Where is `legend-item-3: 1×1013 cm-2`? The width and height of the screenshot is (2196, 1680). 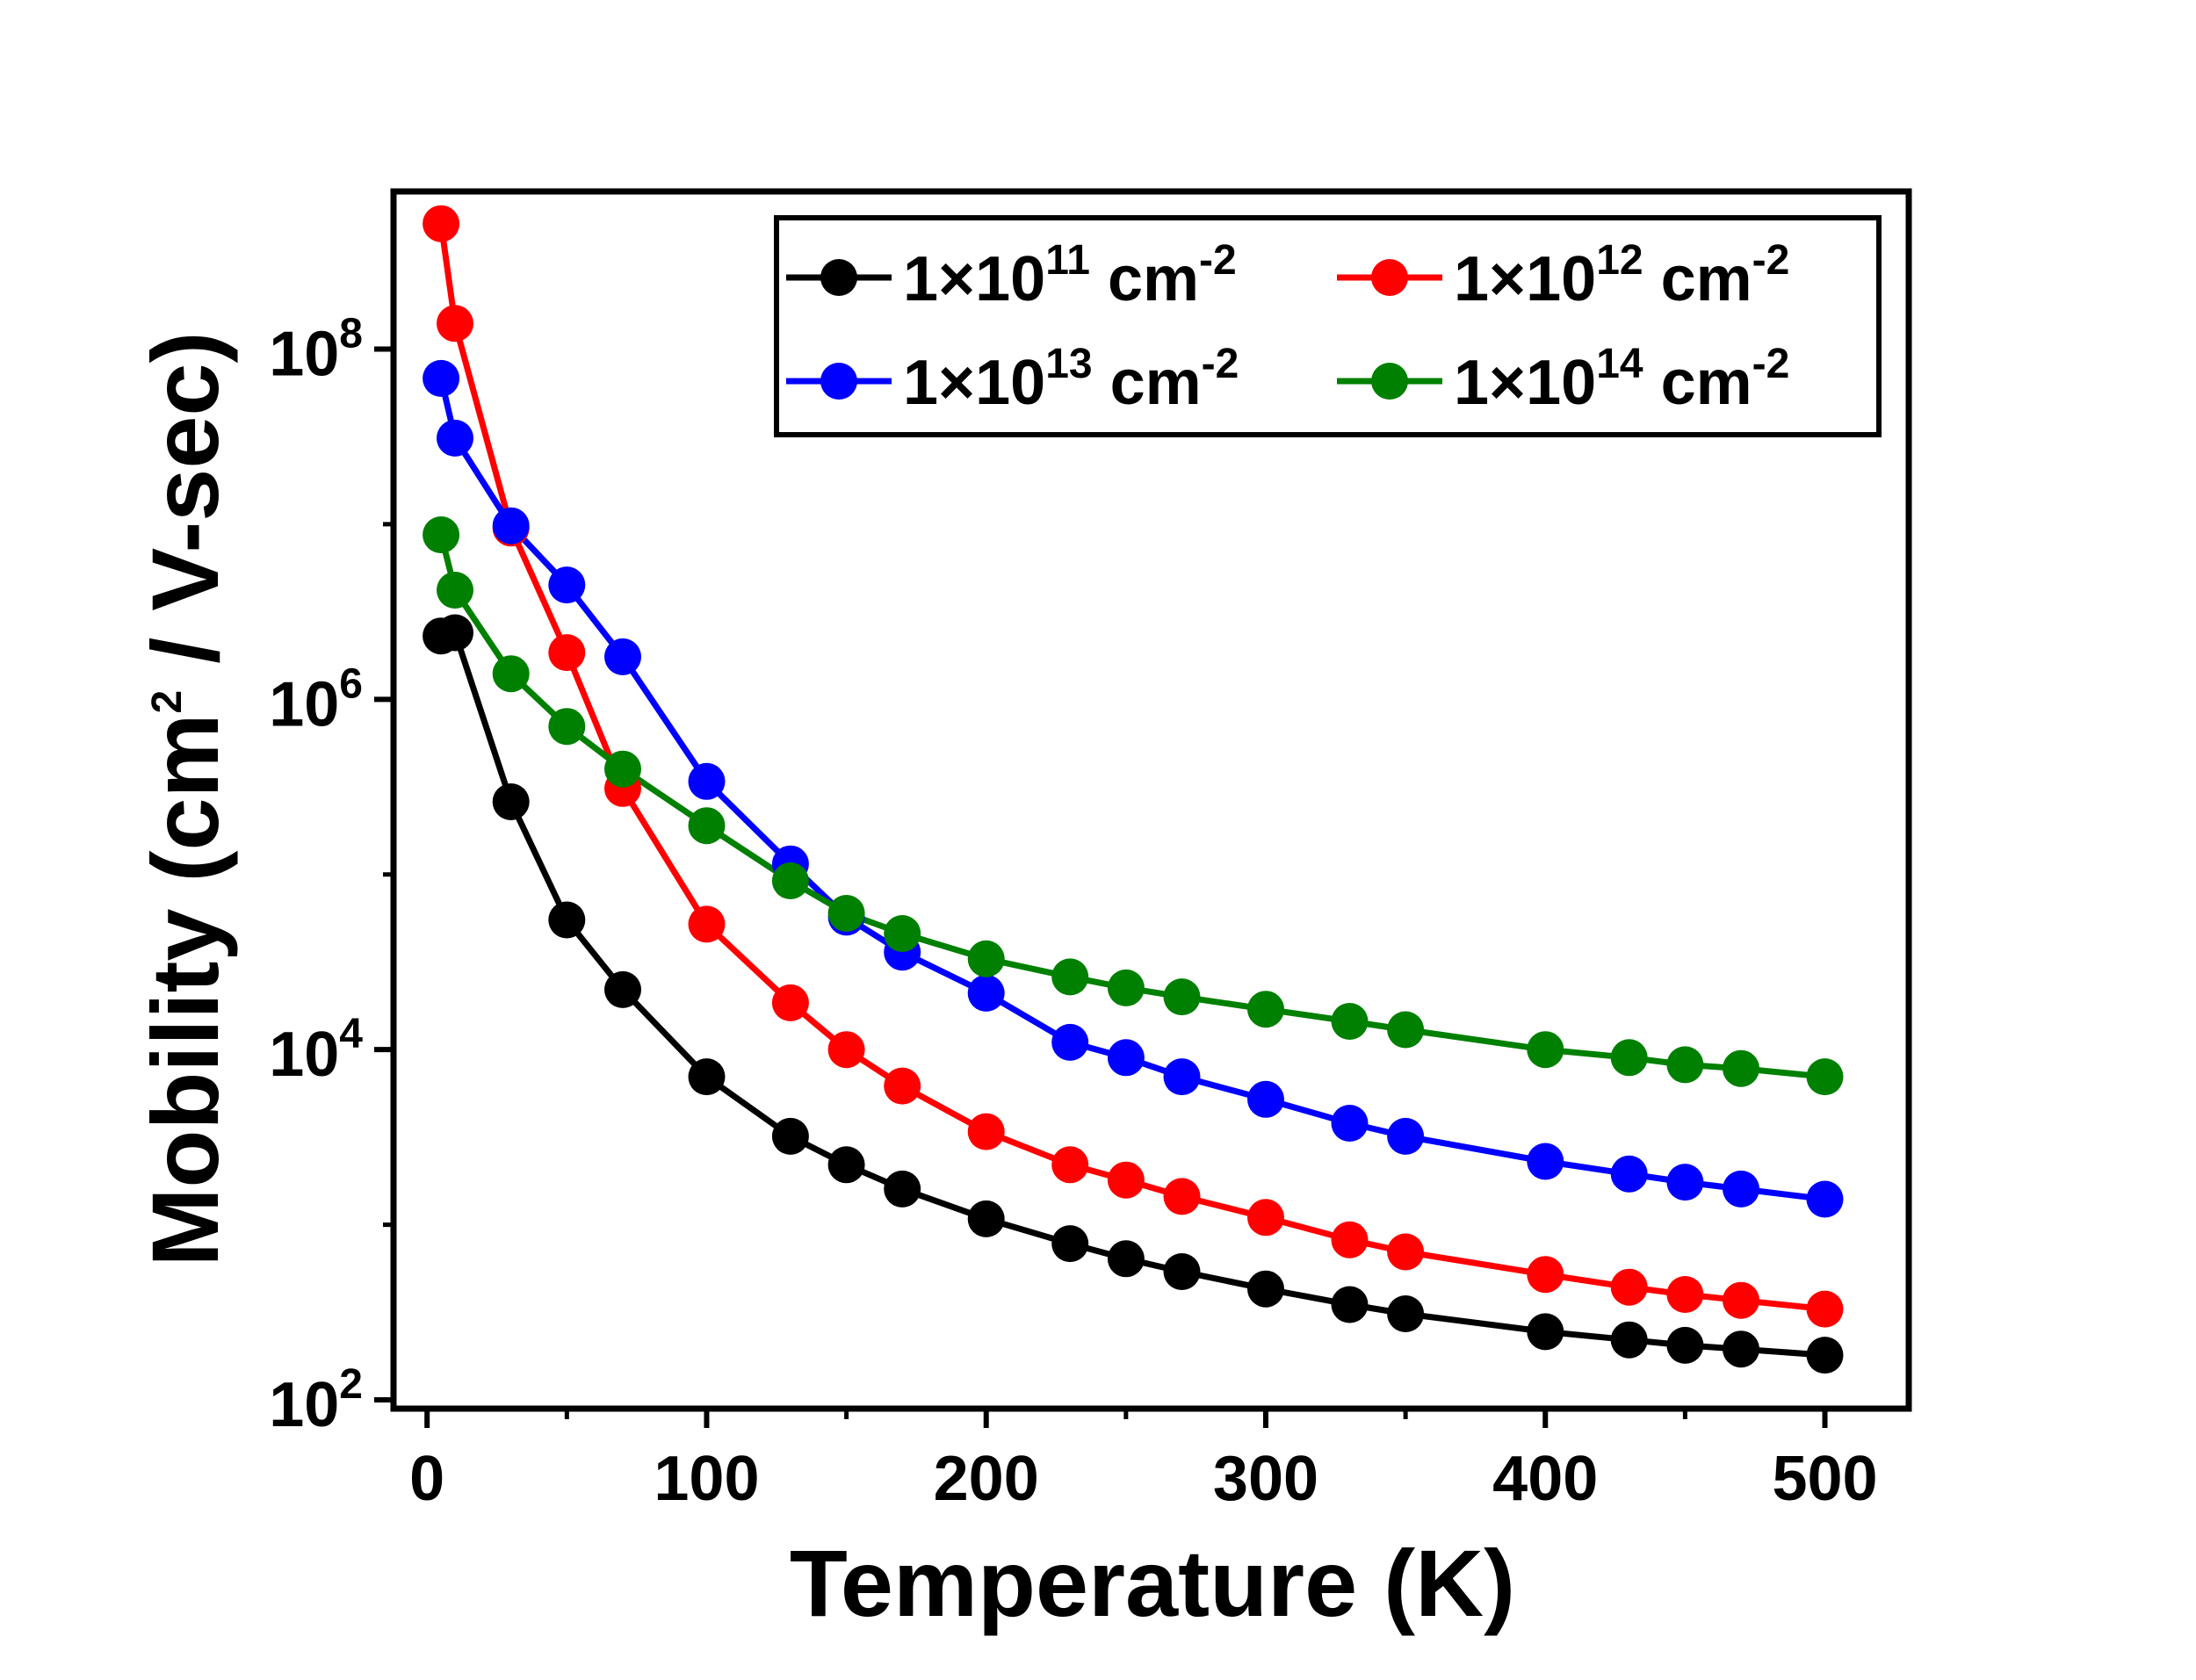
legend-item-3: 1×1013 cm-2 is located at coordinates (1012, 379).